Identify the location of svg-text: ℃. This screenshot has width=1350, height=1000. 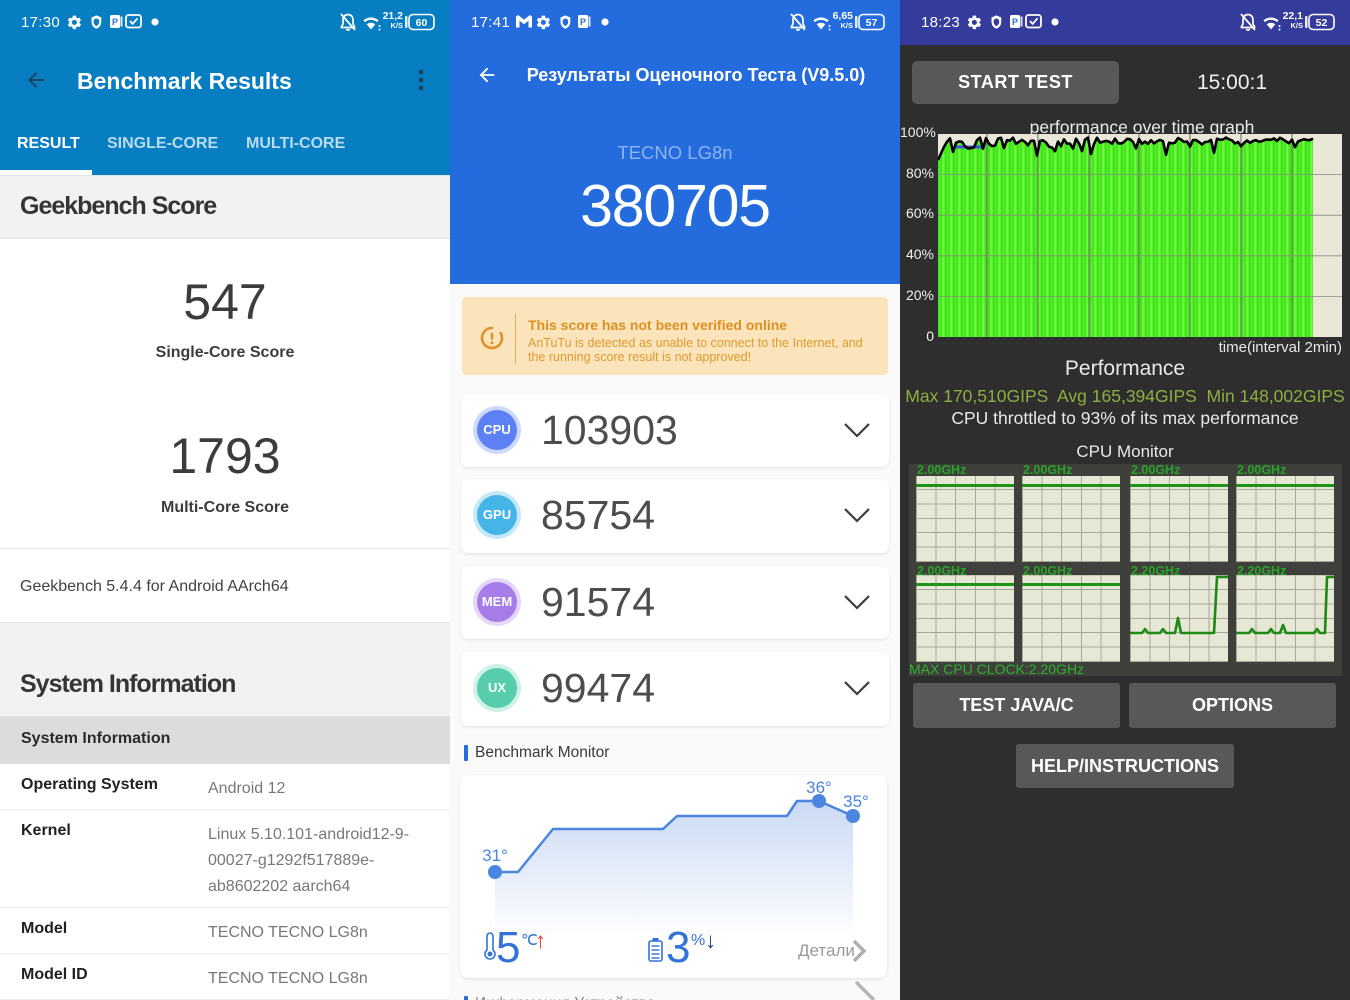
(529, 940).